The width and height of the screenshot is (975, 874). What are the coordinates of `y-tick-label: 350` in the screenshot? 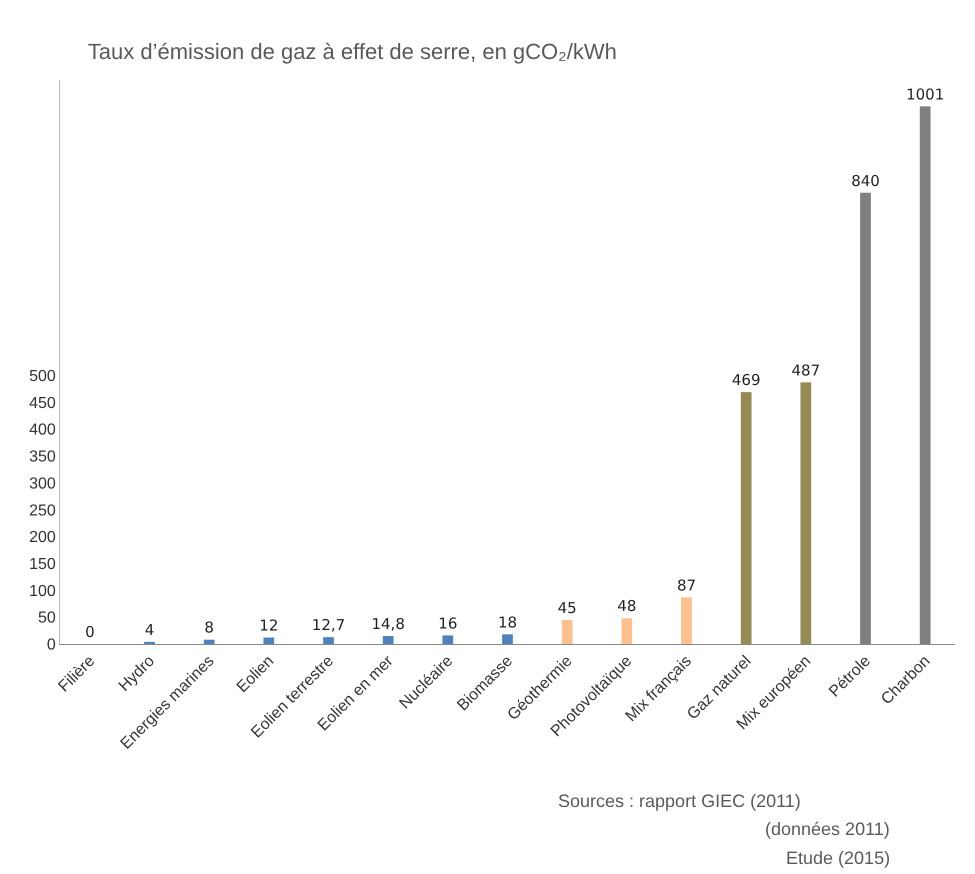 It's located at (42, 457).